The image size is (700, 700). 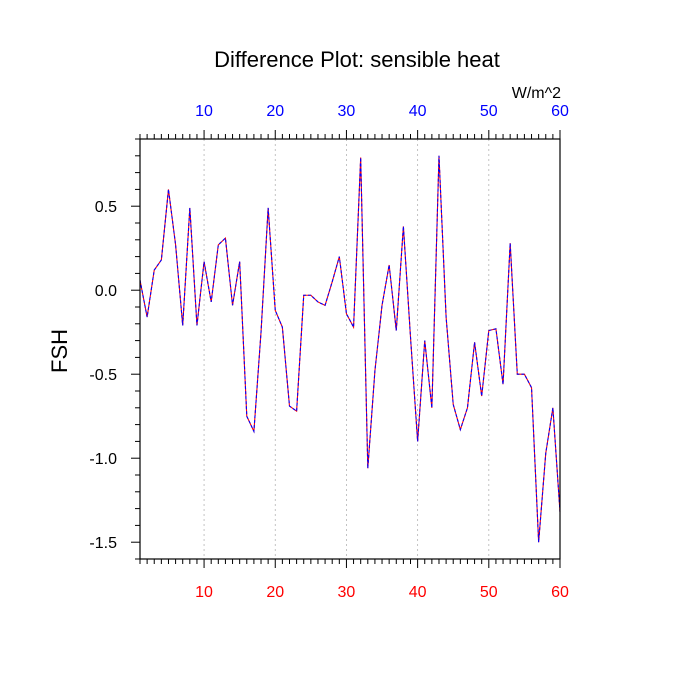 I want to click on y-tick-label: -0.5, so click(x=103, y=375).